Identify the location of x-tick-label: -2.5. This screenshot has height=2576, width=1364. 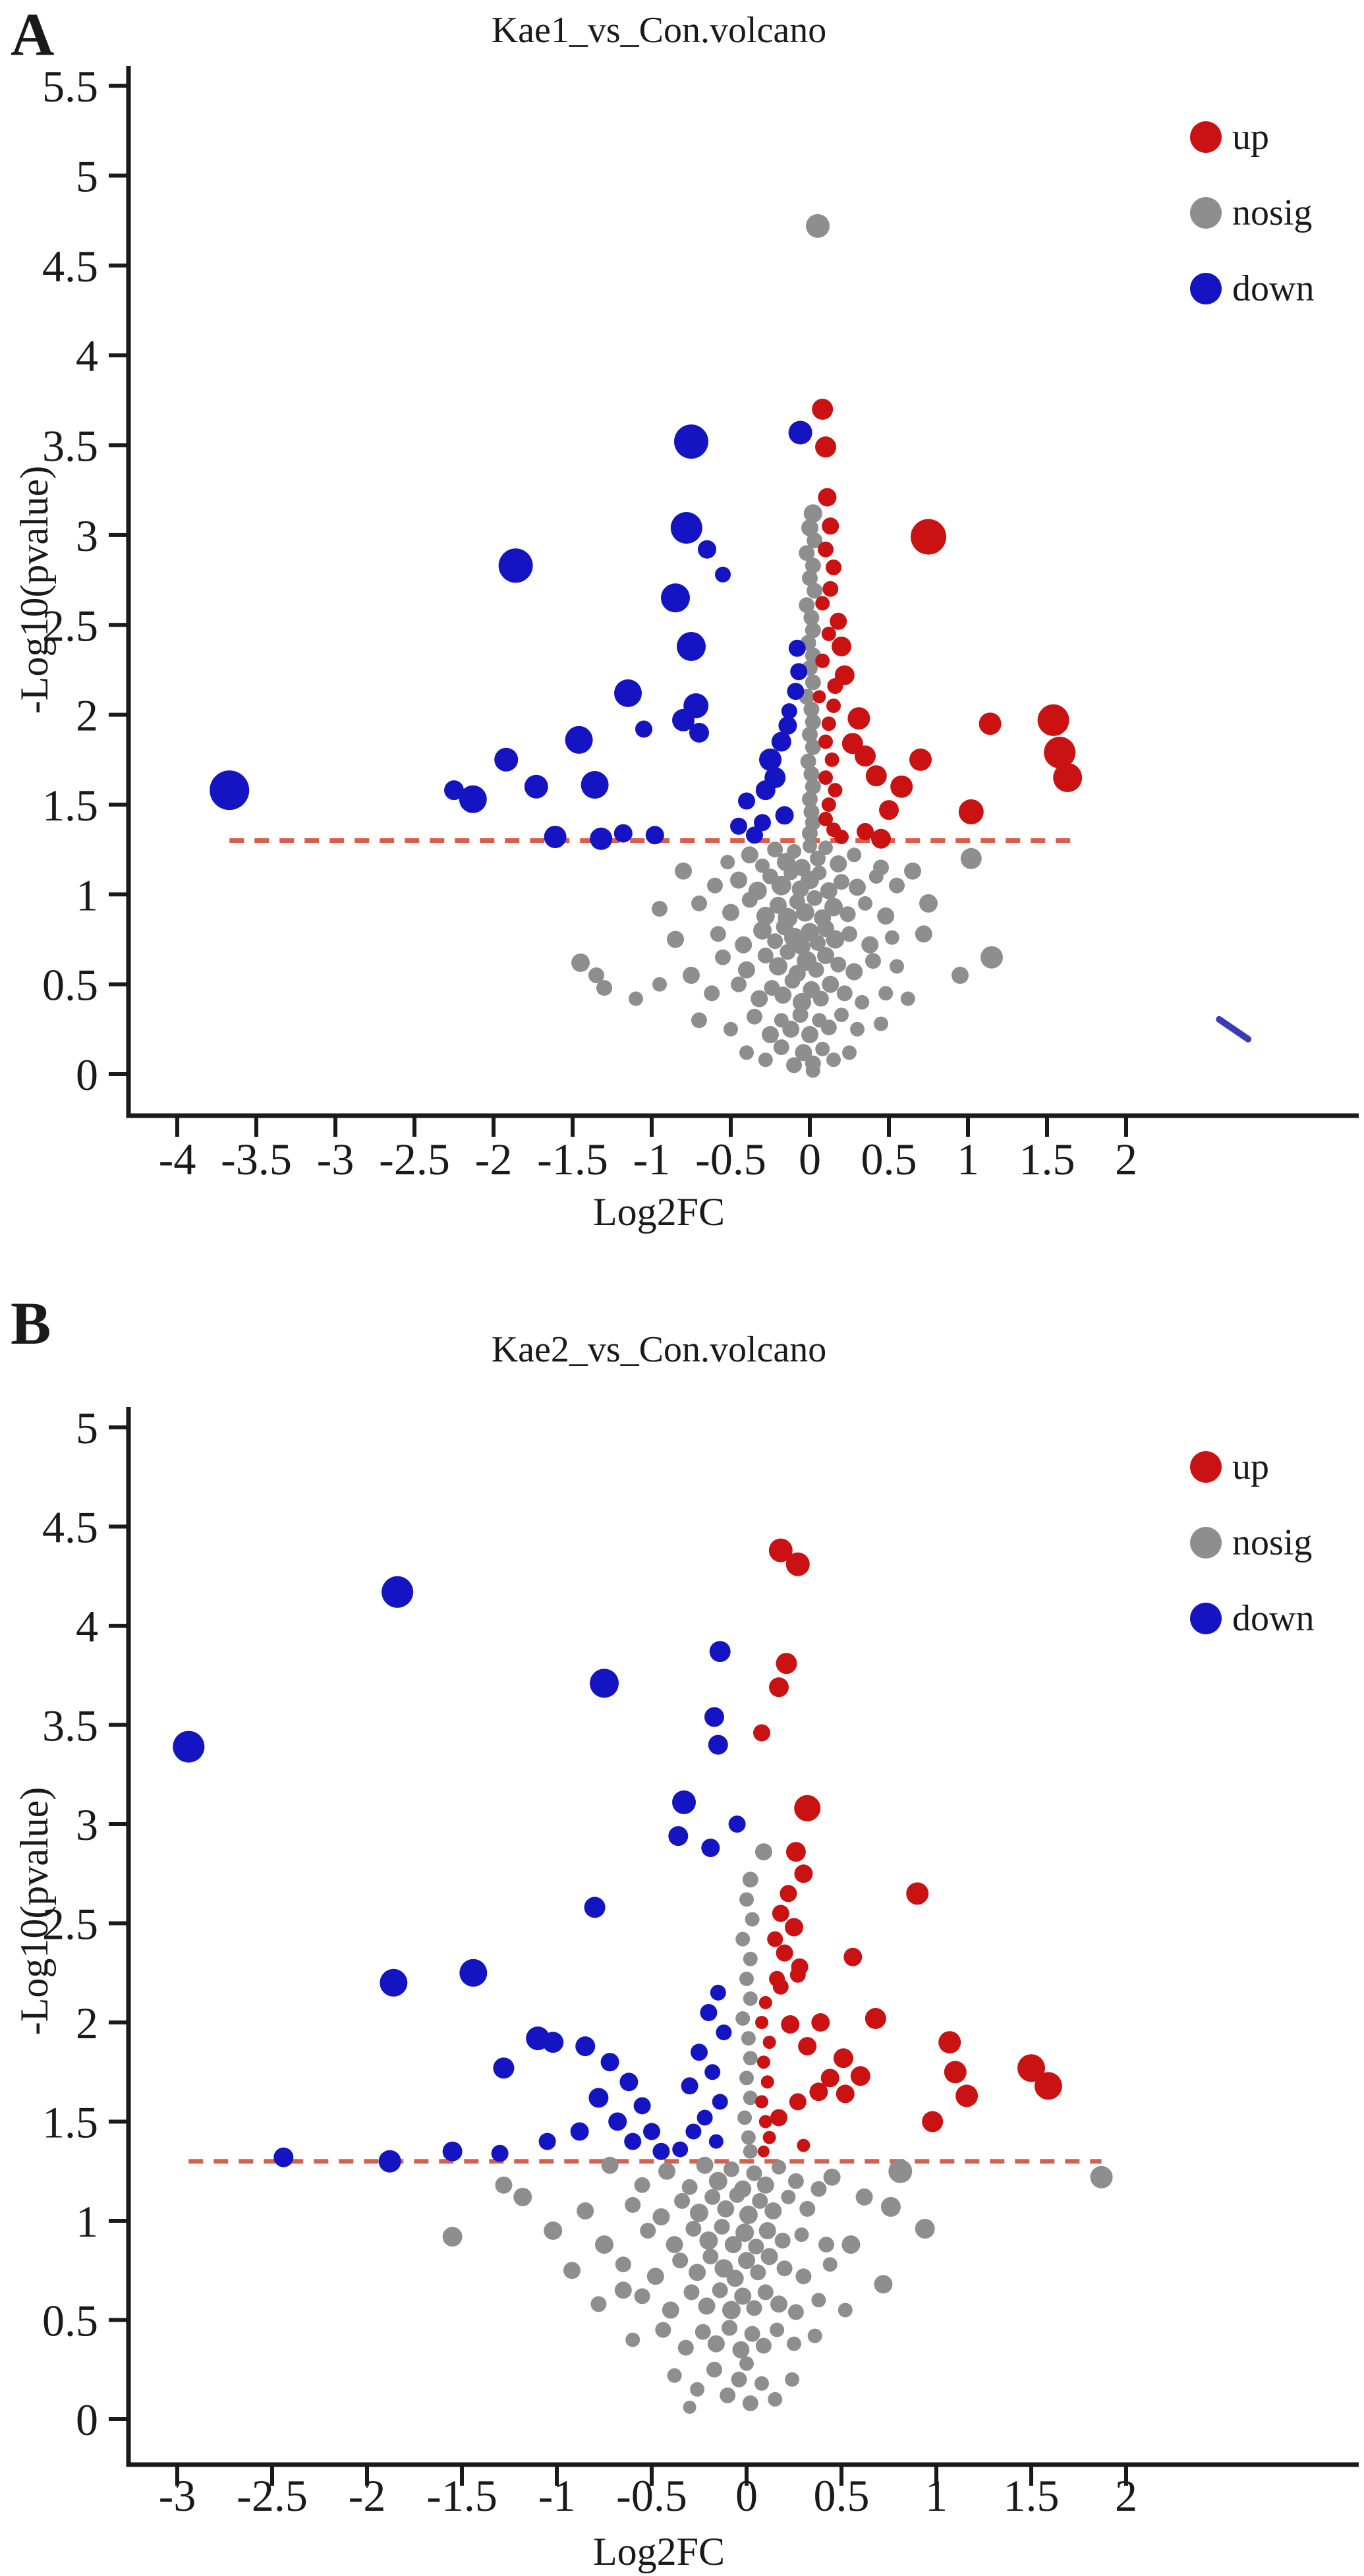
(272, 2496).